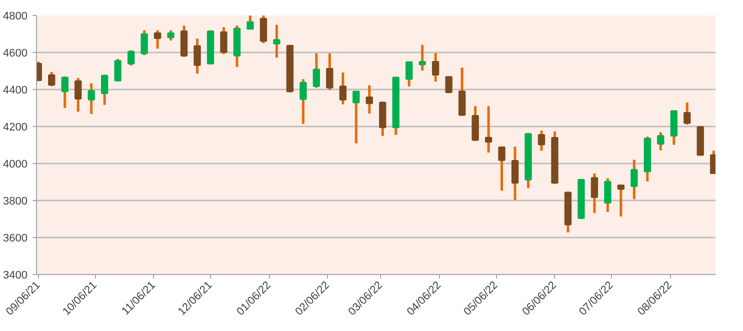  What do you see at coordinates (15, 202) in the screenshot?
I see `y-tick-label: 3800` at bounding box center [15, 202].